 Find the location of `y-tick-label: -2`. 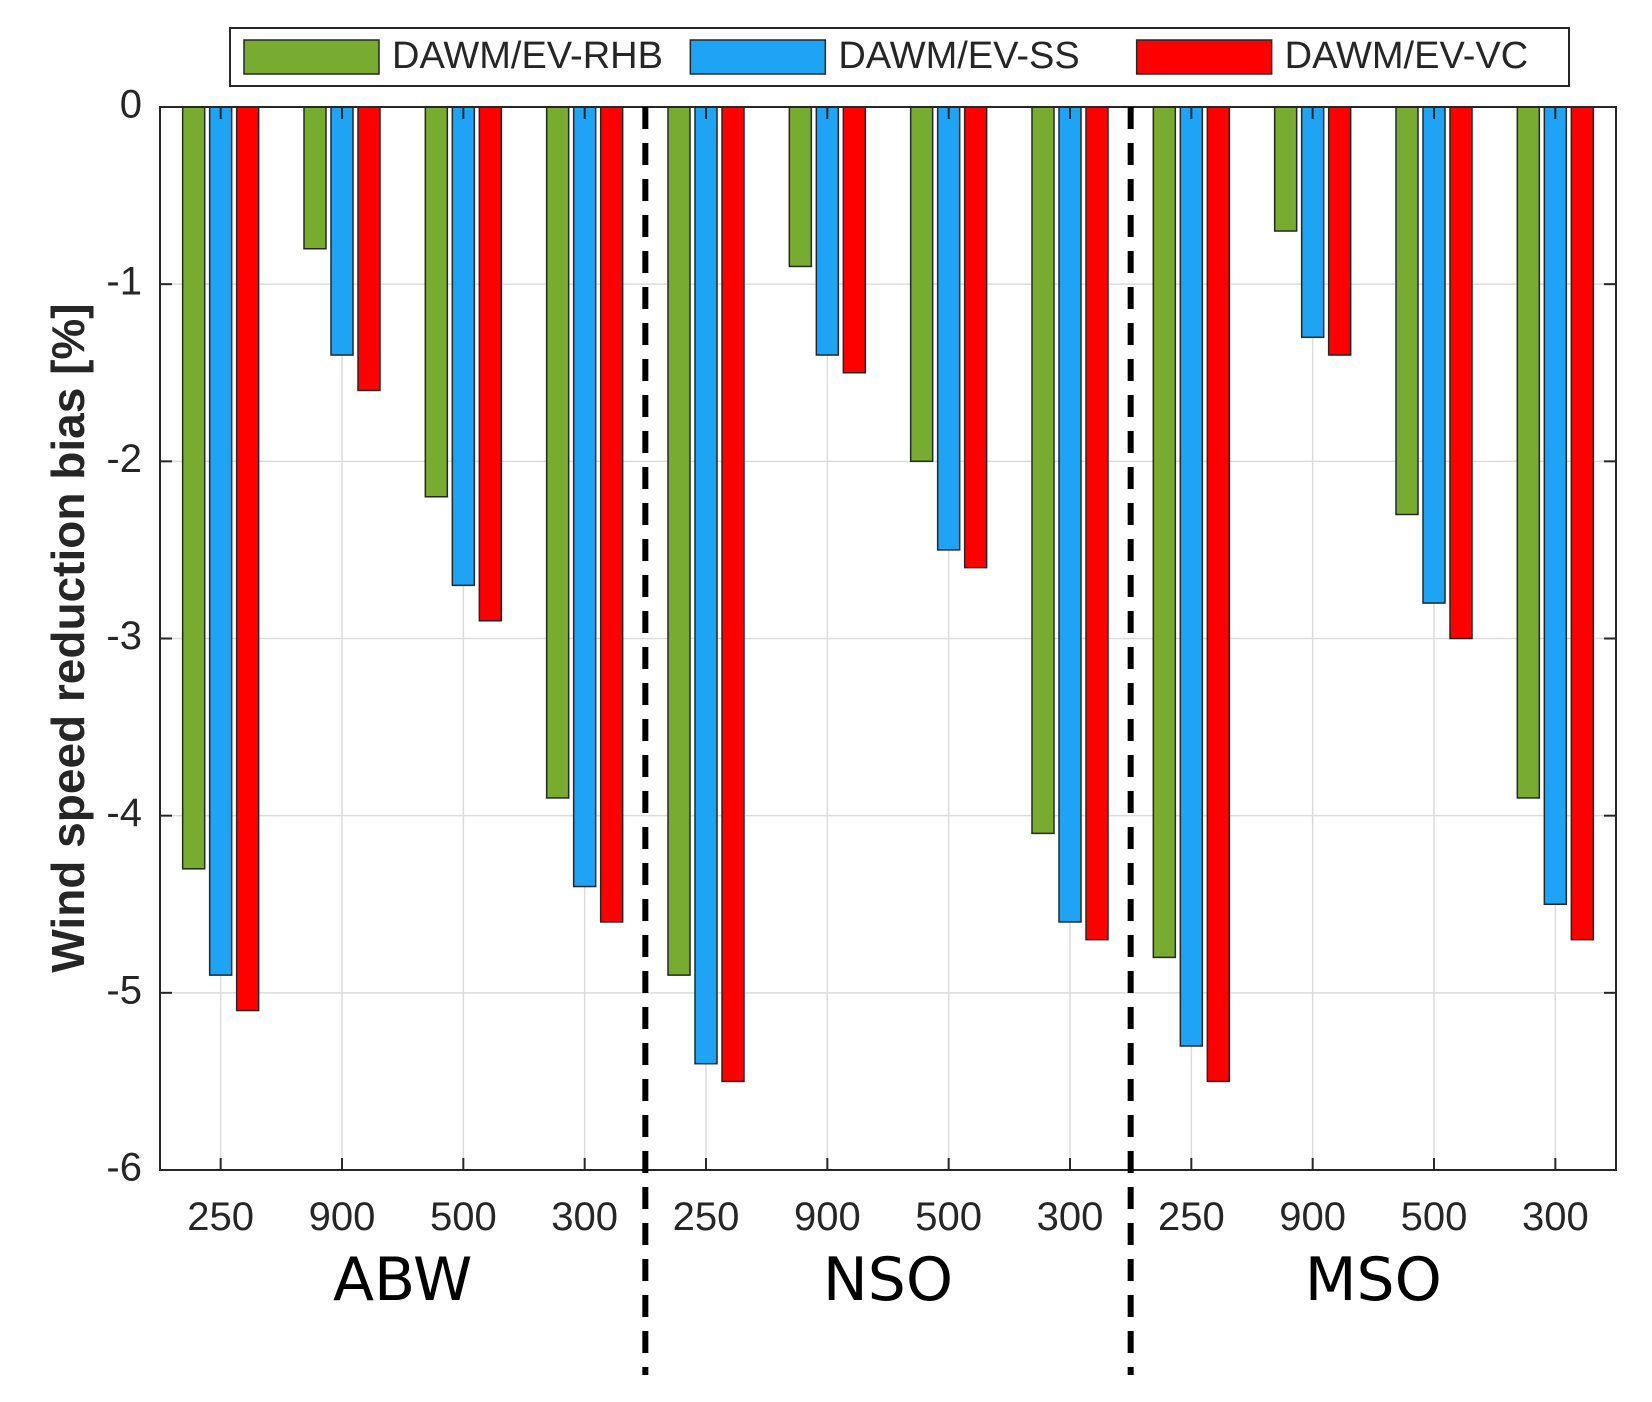

y-tick-label: -2 is located at coordinates (124, 459).